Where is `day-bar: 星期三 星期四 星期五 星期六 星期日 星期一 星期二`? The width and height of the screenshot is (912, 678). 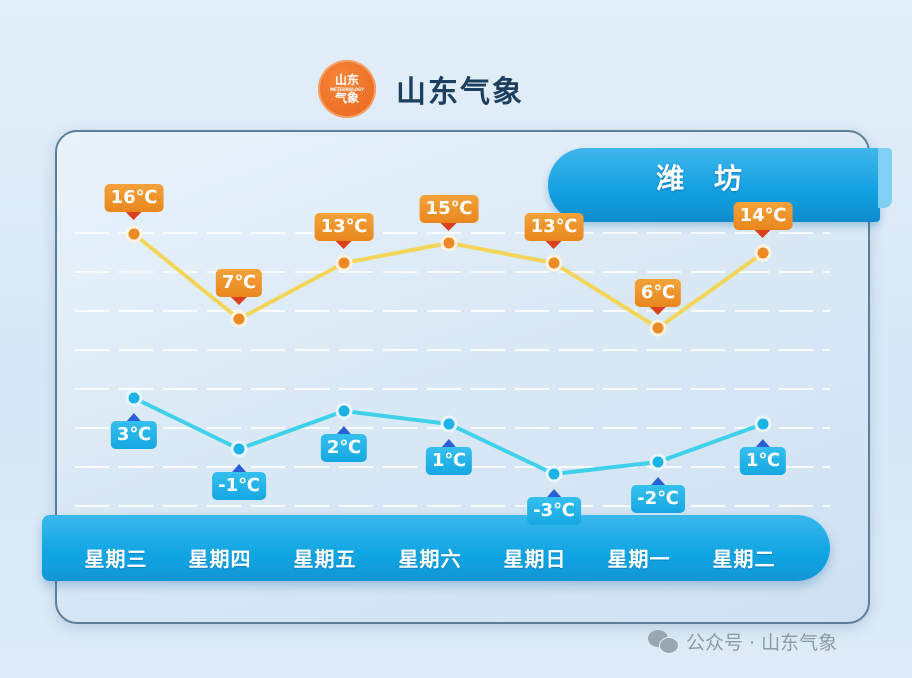
day-bar: 星期三 星期四 星期五 星期六 星期日 星期一 星期二 is located at coordinates (436, 548).